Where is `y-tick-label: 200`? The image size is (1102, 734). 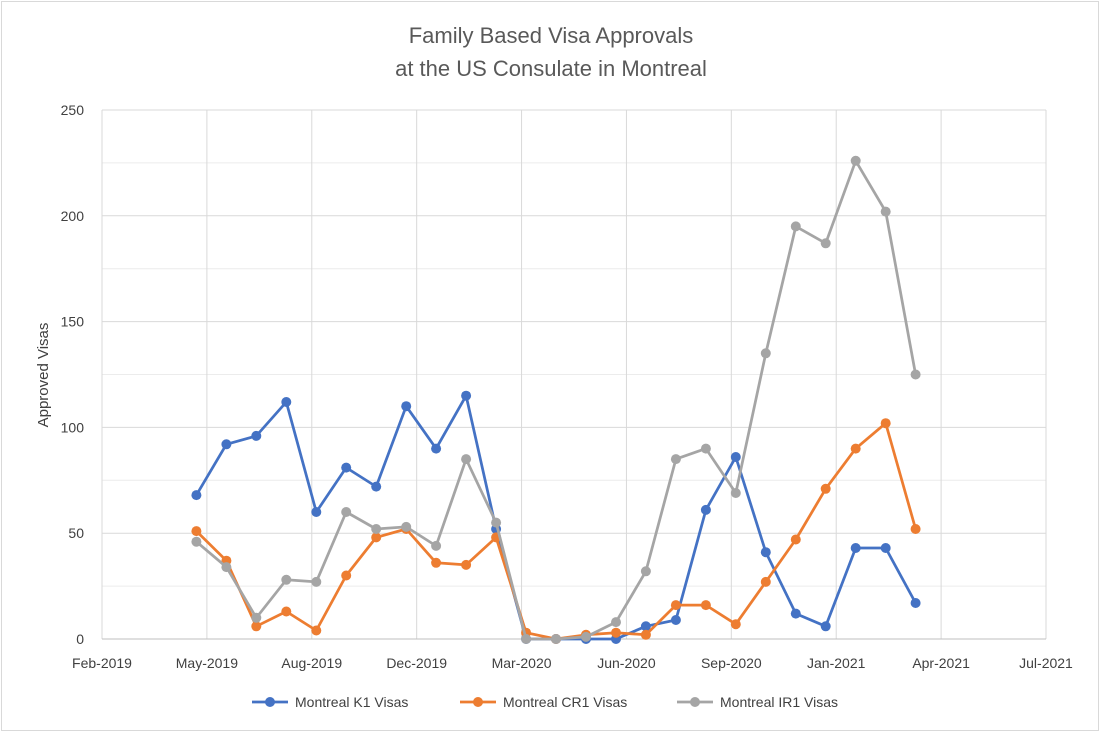
y-tick-label: 200 is located at coordinates (73, 216).